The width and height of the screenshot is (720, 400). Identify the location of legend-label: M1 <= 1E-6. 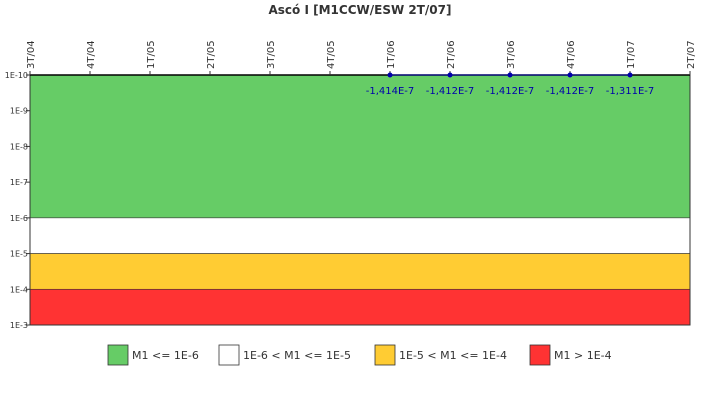
(165, 355).